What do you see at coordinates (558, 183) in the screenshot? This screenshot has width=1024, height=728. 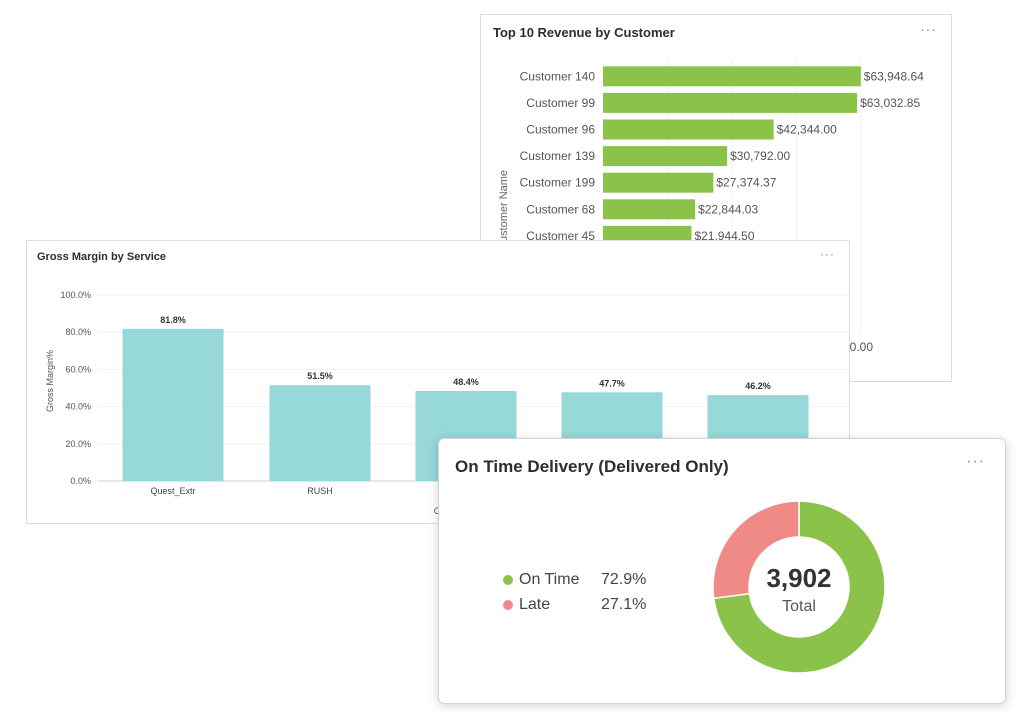 I see `revenue-category-label: Customer 199` at bounding box center [558, 183].